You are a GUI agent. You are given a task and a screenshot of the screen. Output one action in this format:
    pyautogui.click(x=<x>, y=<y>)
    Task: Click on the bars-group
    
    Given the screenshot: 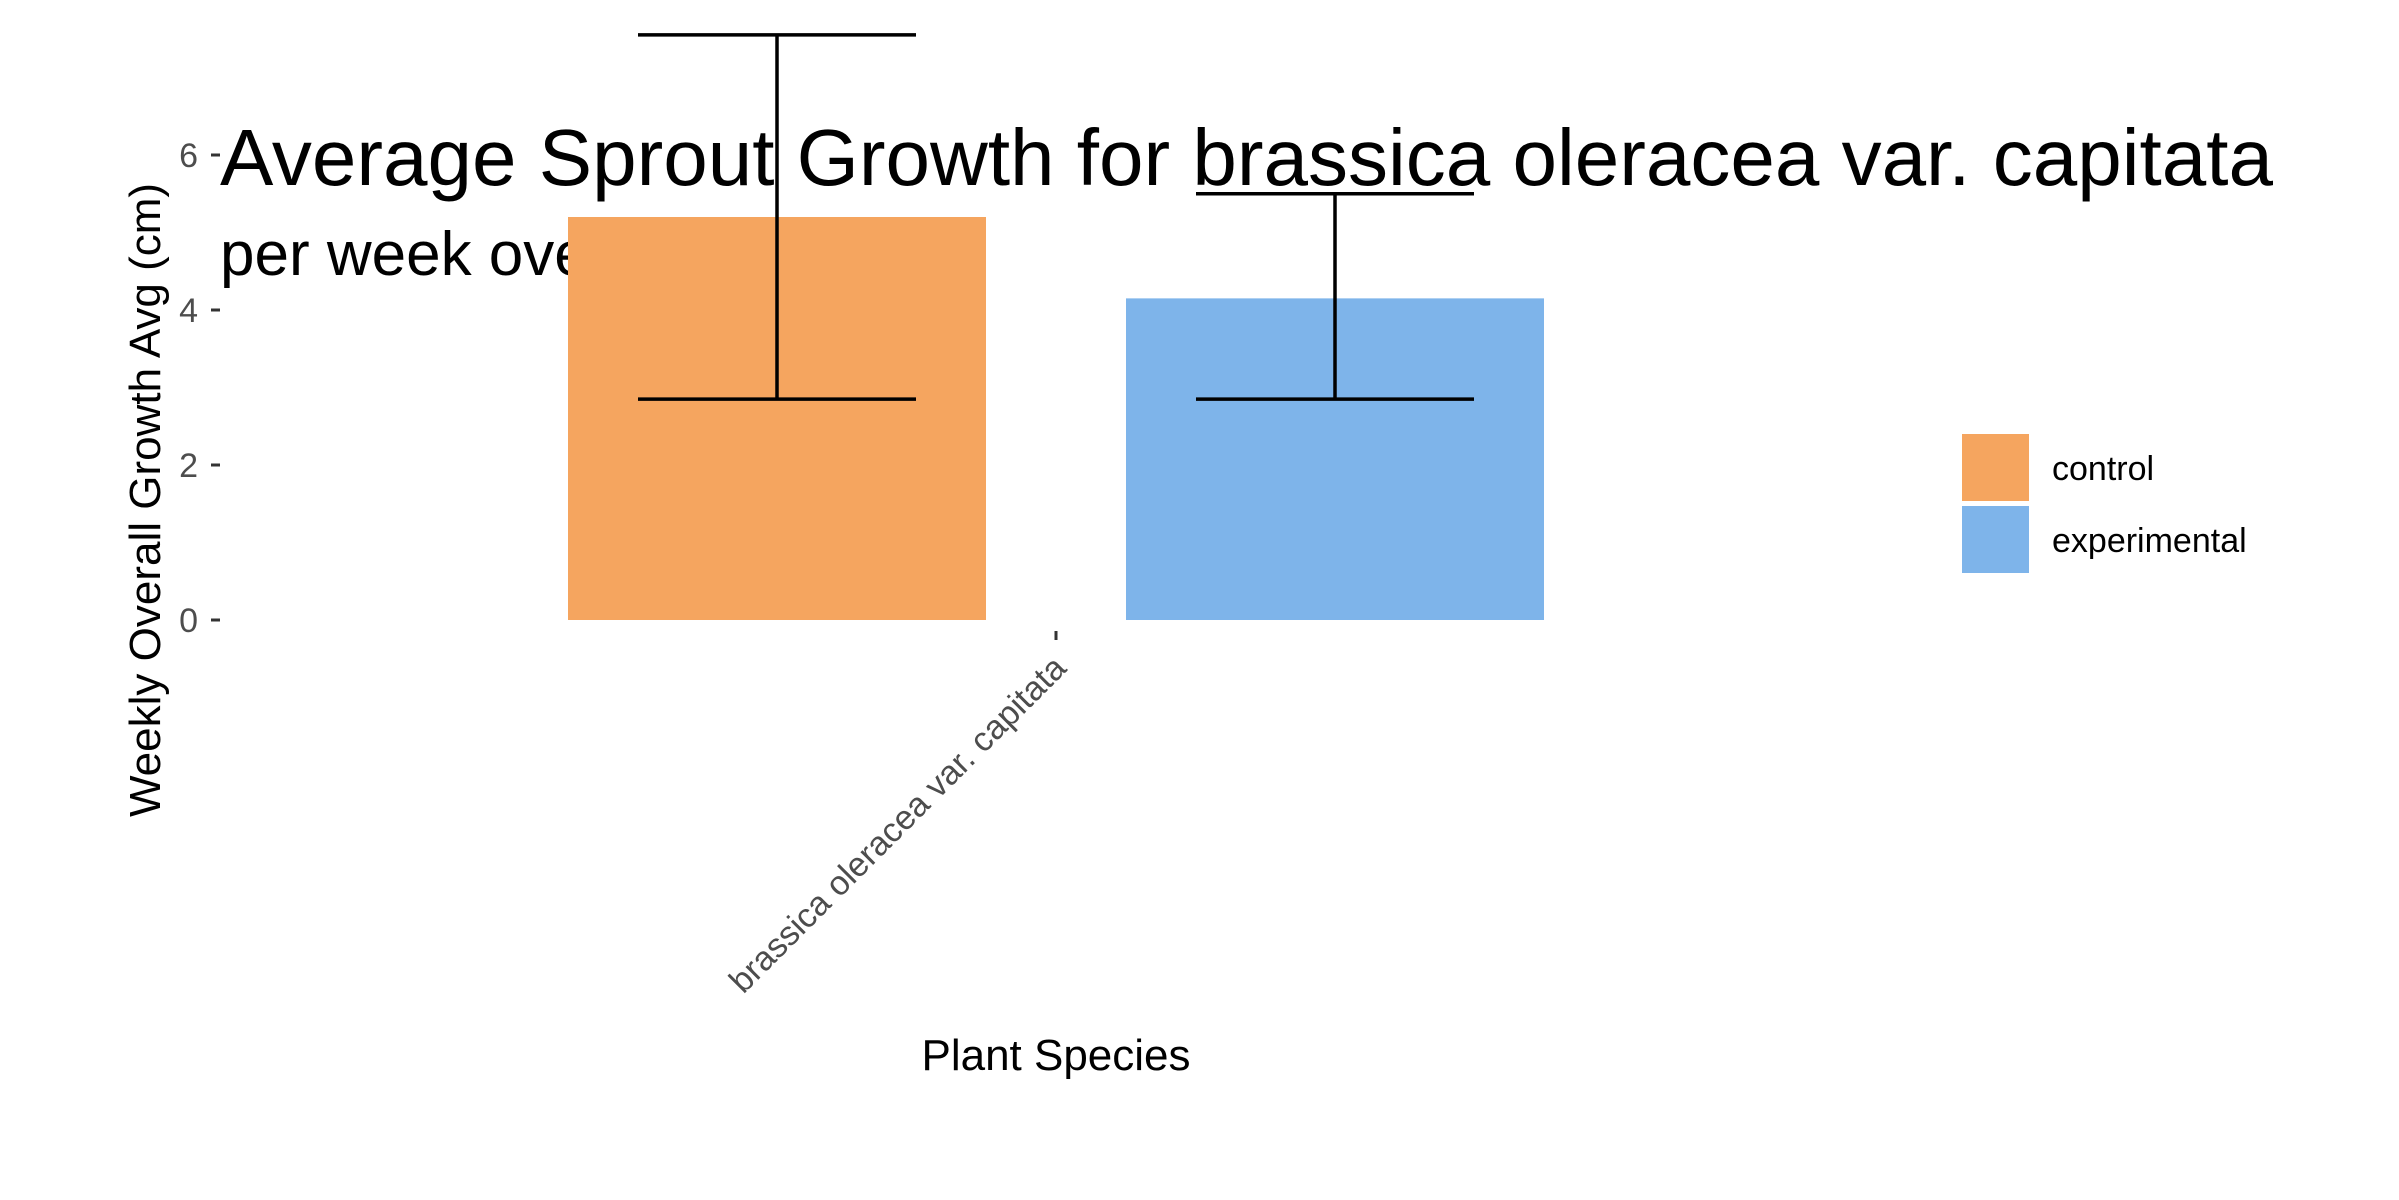 What is the action you would take?
    pyautogui.click(x=1056, y=418)
    